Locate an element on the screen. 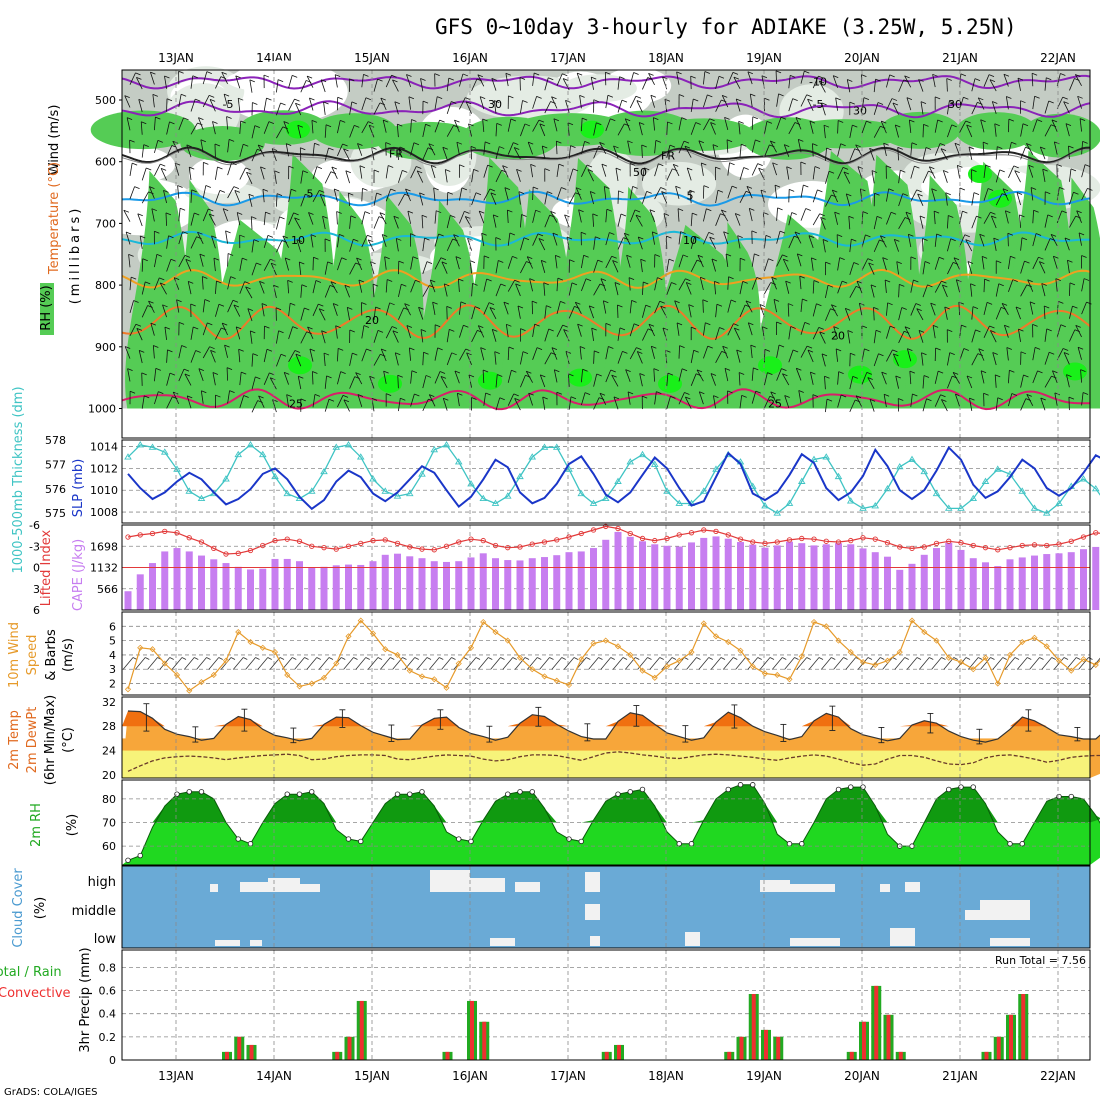 This screenshot has width=1100, height=1100. wind-ytick: 5 is located at coordinates (112, 641).